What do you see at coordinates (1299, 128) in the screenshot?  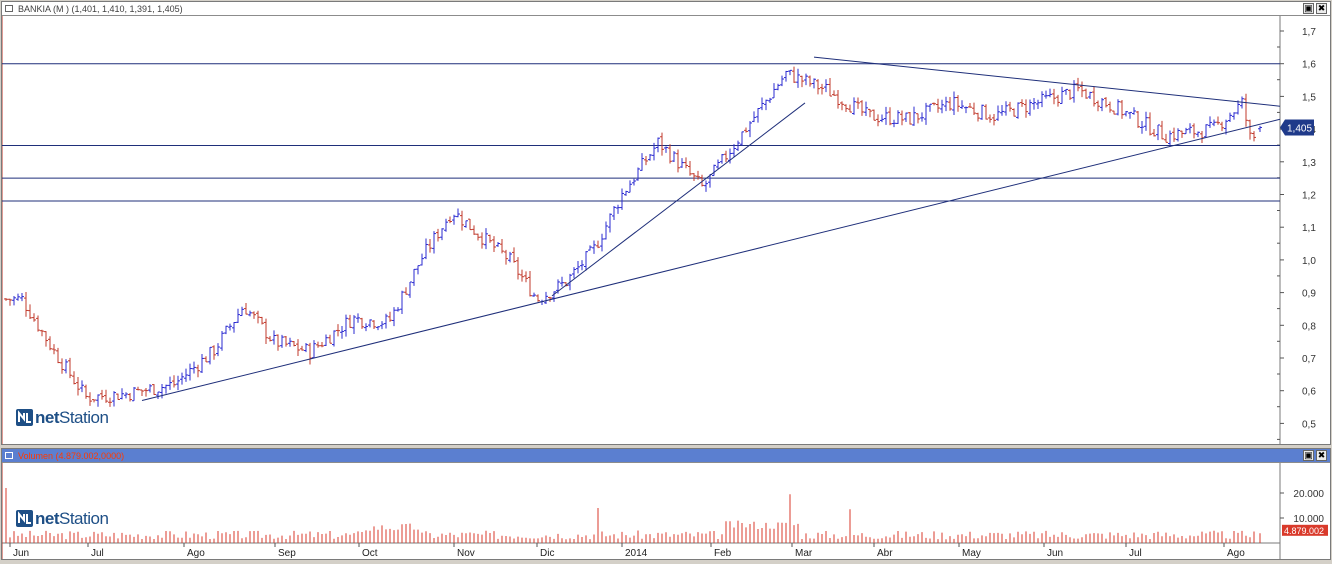 I see `last-price-label: 1,405` at bounding box center [1299, 128].